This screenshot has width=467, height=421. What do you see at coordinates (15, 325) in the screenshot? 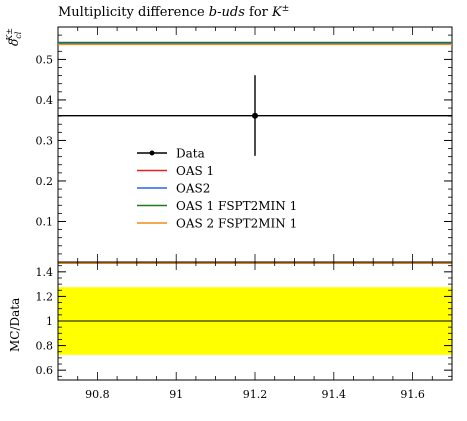
I see `ratio-y-axis-label: MC/Data` at bounding box center [15, 325].